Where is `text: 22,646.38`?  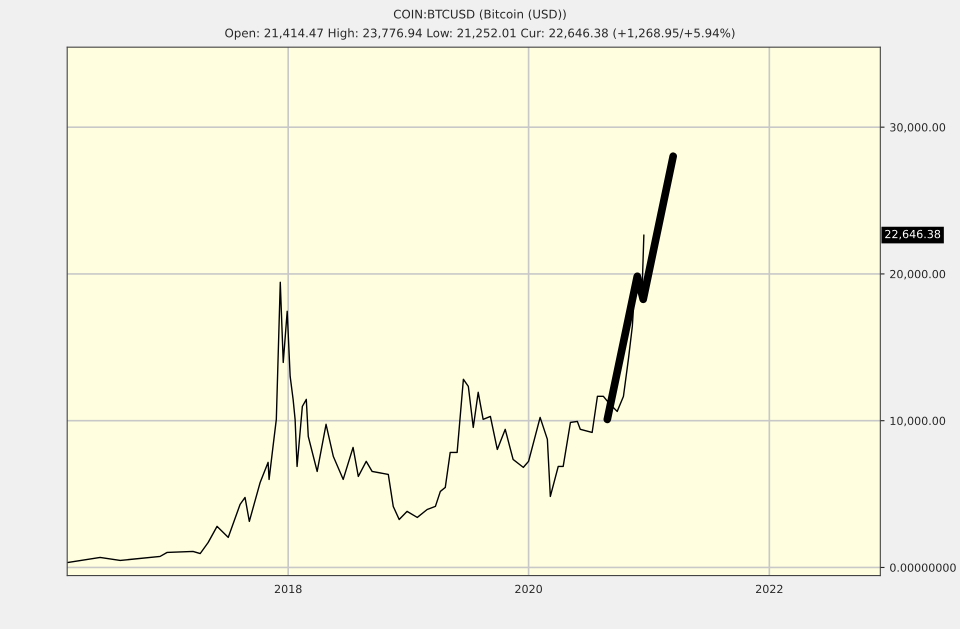
text: 22,646.38 is located at coordinates (912, 235).